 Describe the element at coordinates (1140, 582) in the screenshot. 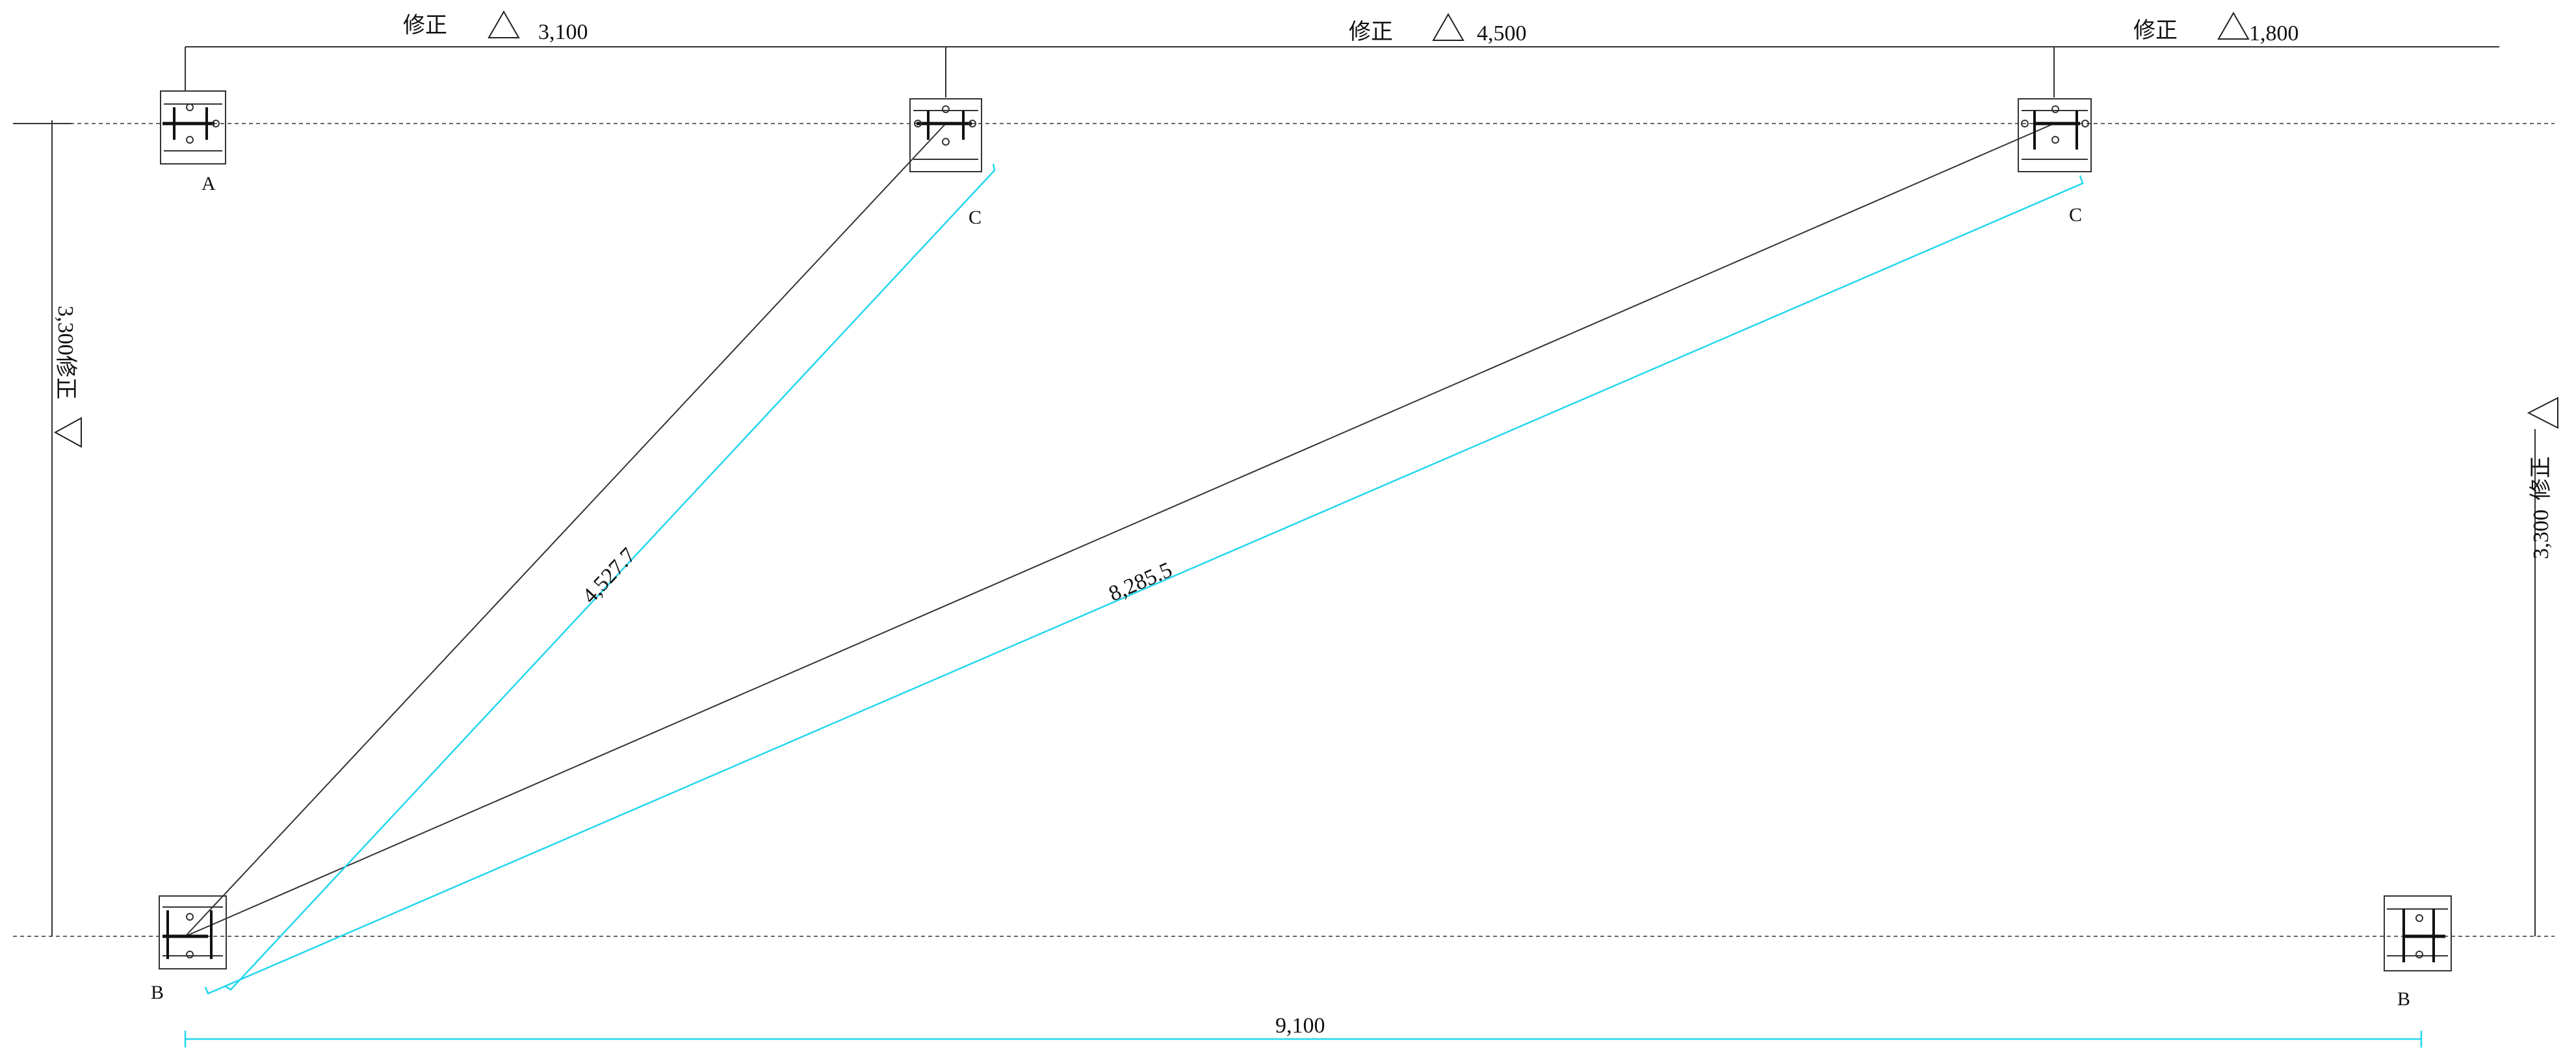

I see `diagonal-value-2: 8,285.5` at that location.